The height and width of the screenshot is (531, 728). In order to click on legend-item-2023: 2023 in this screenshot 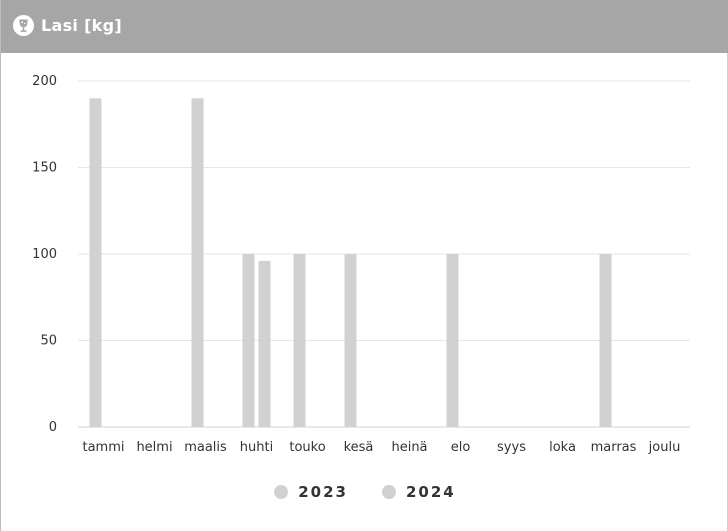, I will do `click(311, 492)`.